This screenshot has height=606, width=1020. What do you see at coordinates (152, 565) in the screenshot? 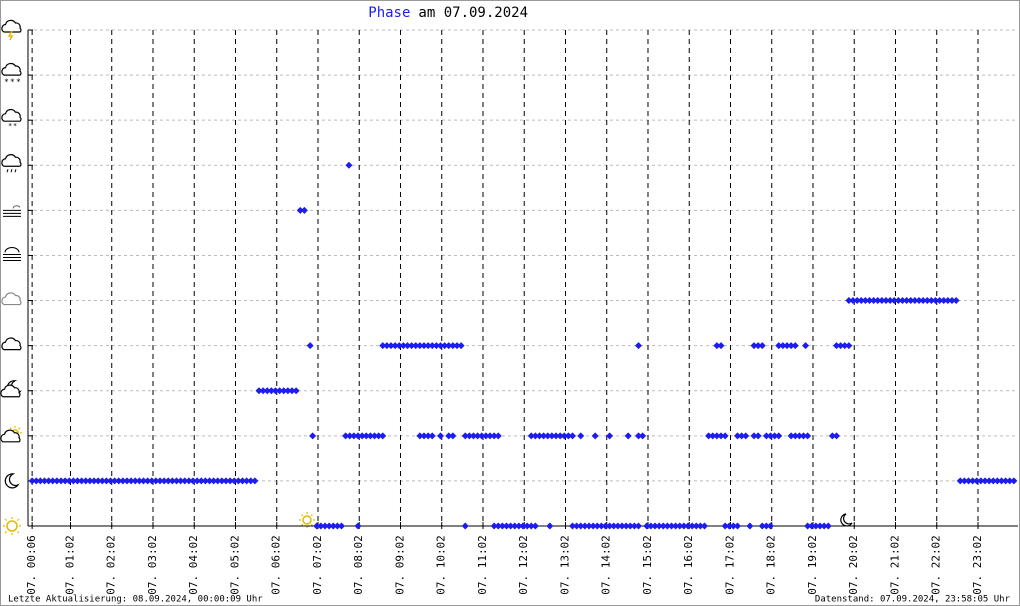
I see `x-tick-label: 07. 03:02` at bounding box center [152, 565].